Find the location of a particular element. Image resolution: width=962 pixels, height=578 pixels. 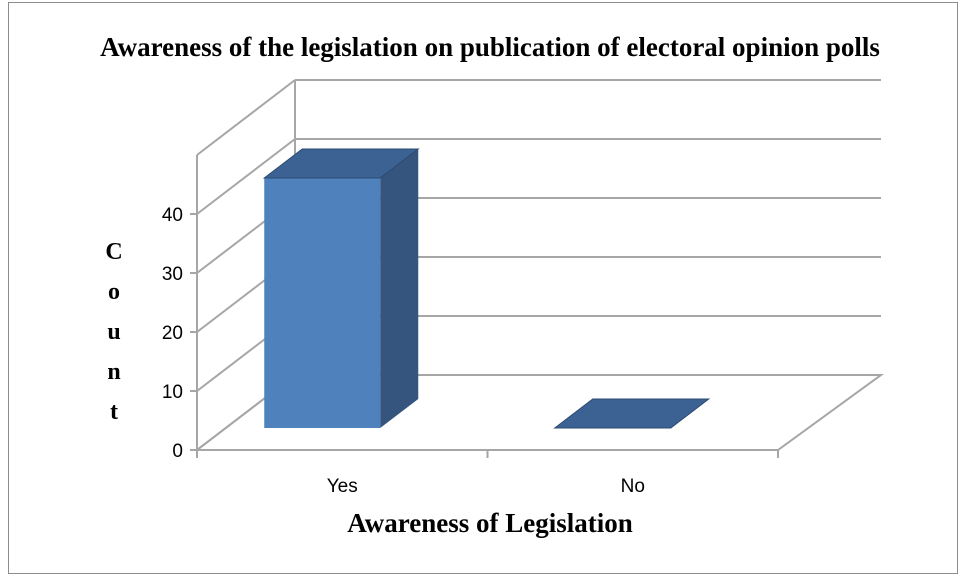

bar-side-yes is located at coordinates (399, 288).